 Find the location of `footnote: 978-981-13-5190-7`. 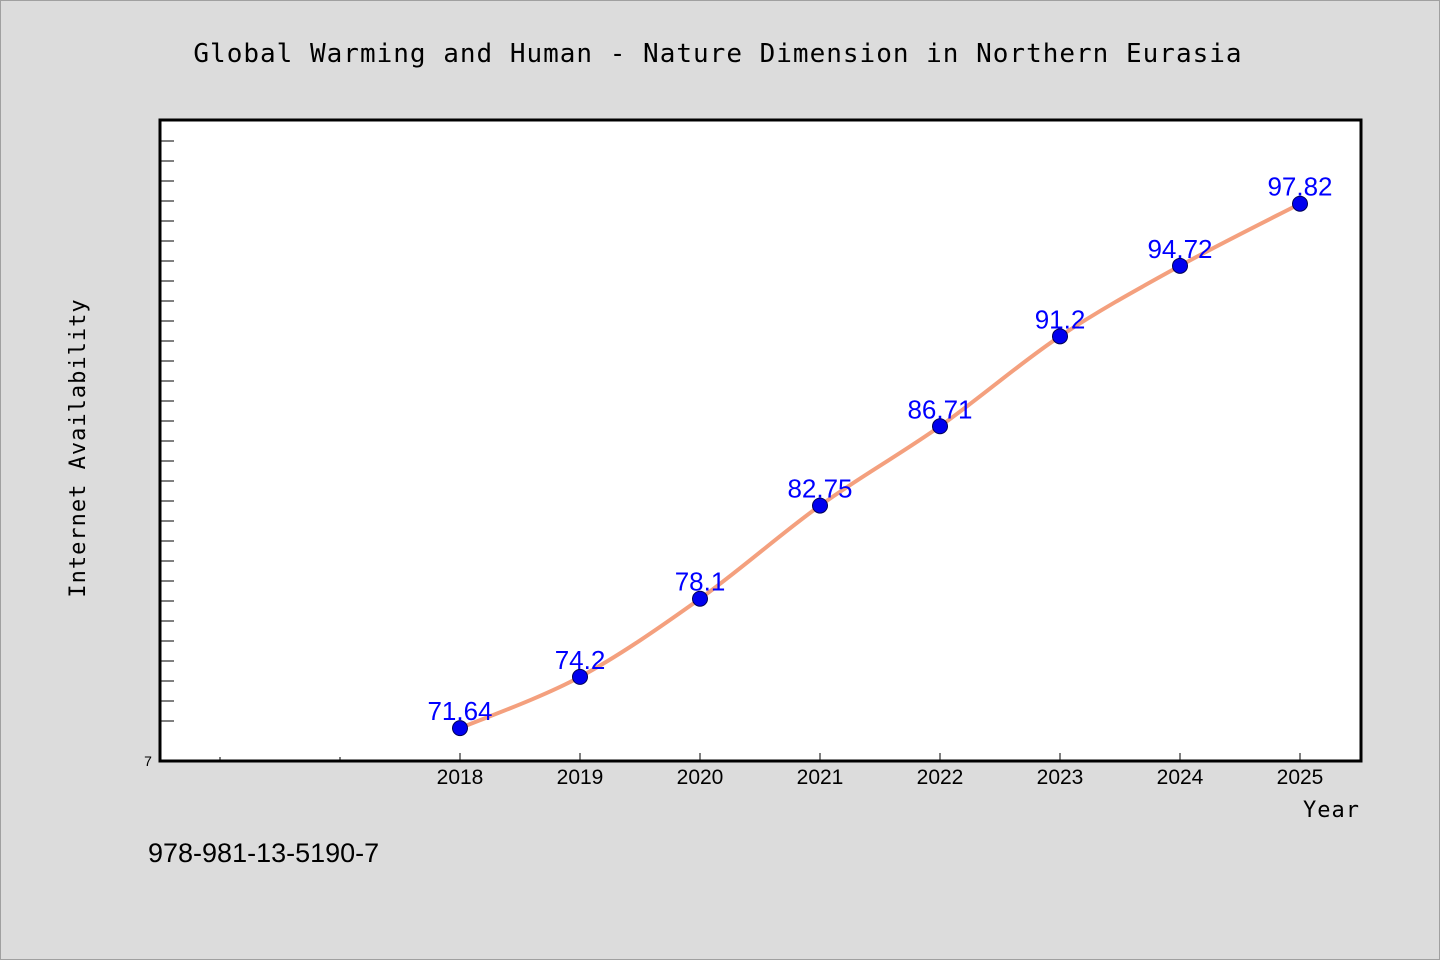

footnote: 978-981-13-5190-7 is located at coordinates (263, 853).